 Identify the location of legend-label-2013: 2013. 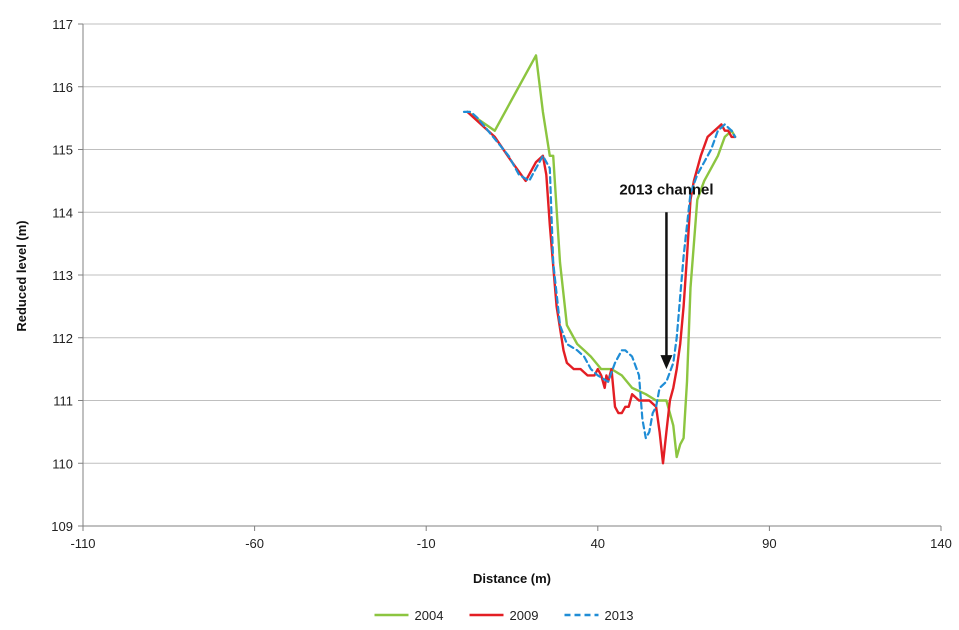
(619, 615).